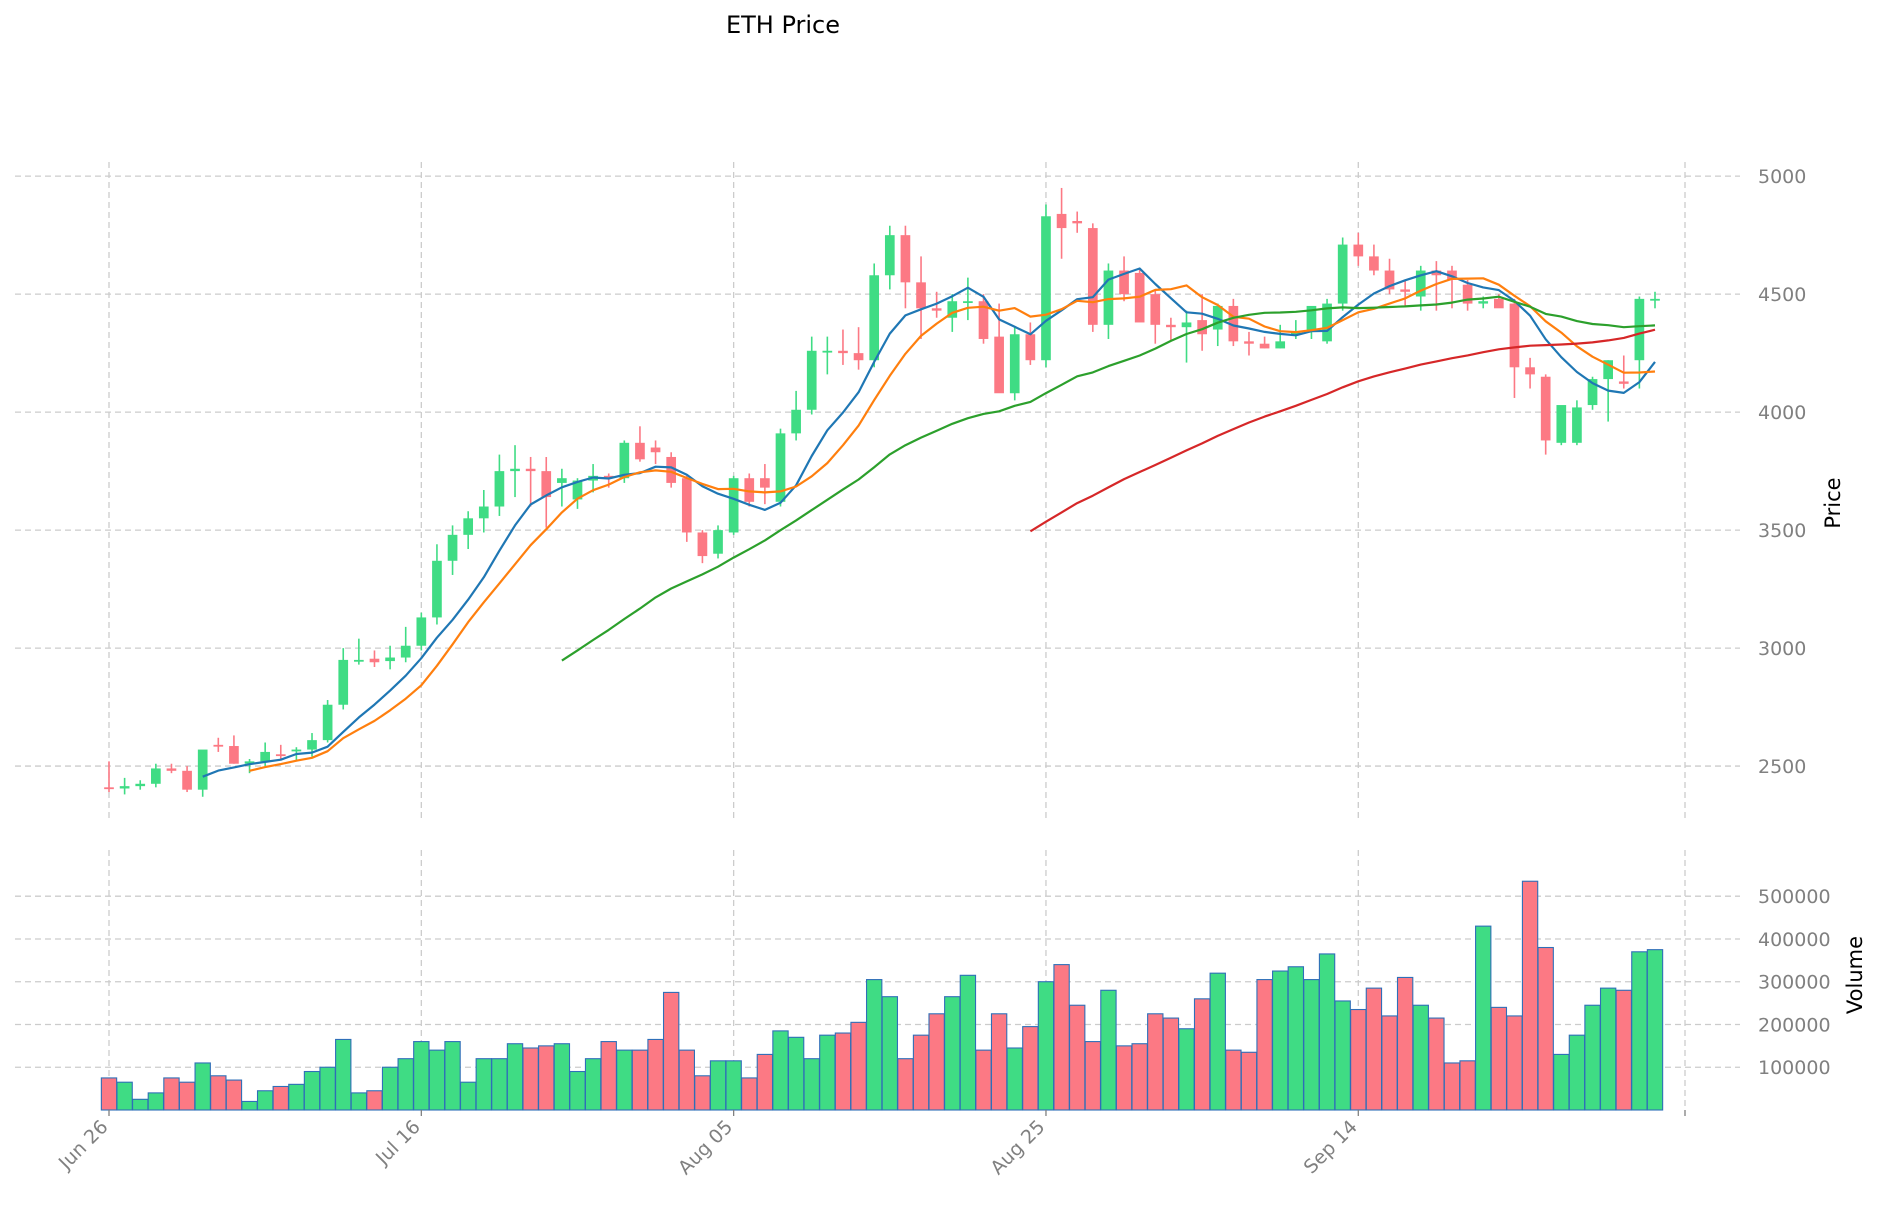  What do you see at coordinates (1782, 767) in the screenshot?
I see `price-tick-label: 2500` at bounding box center [1782, 767].